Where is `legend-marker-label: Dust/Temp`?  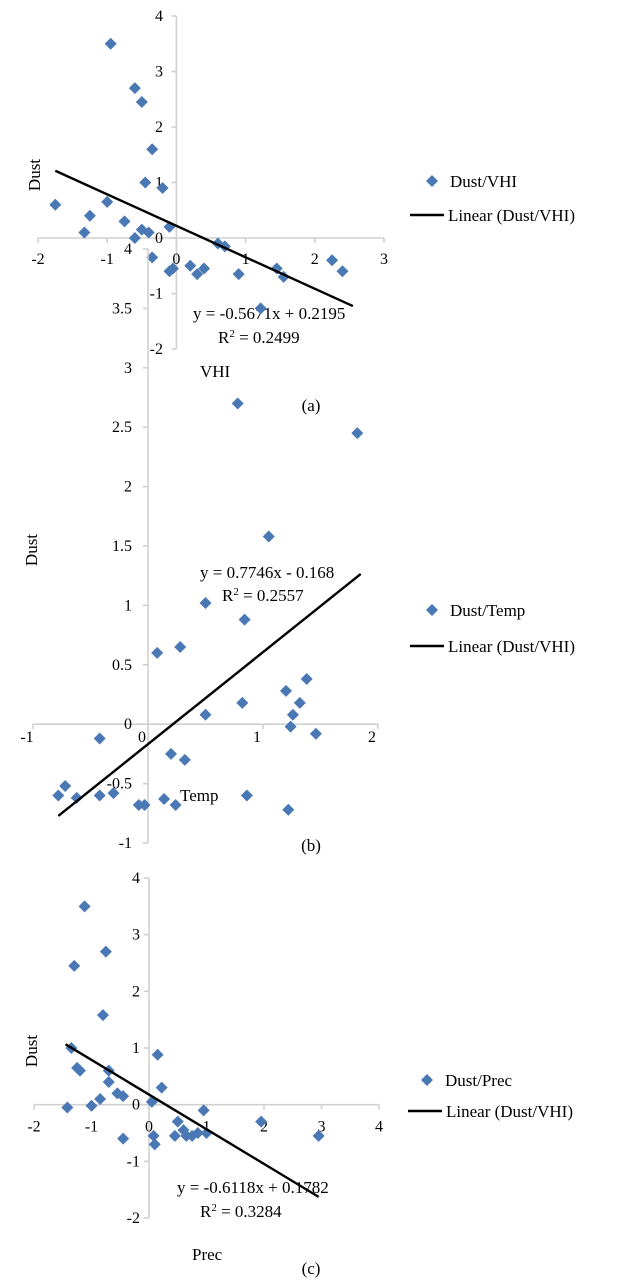
legend-marker-label: Dust/Temp is located at coordinates (487, 610).